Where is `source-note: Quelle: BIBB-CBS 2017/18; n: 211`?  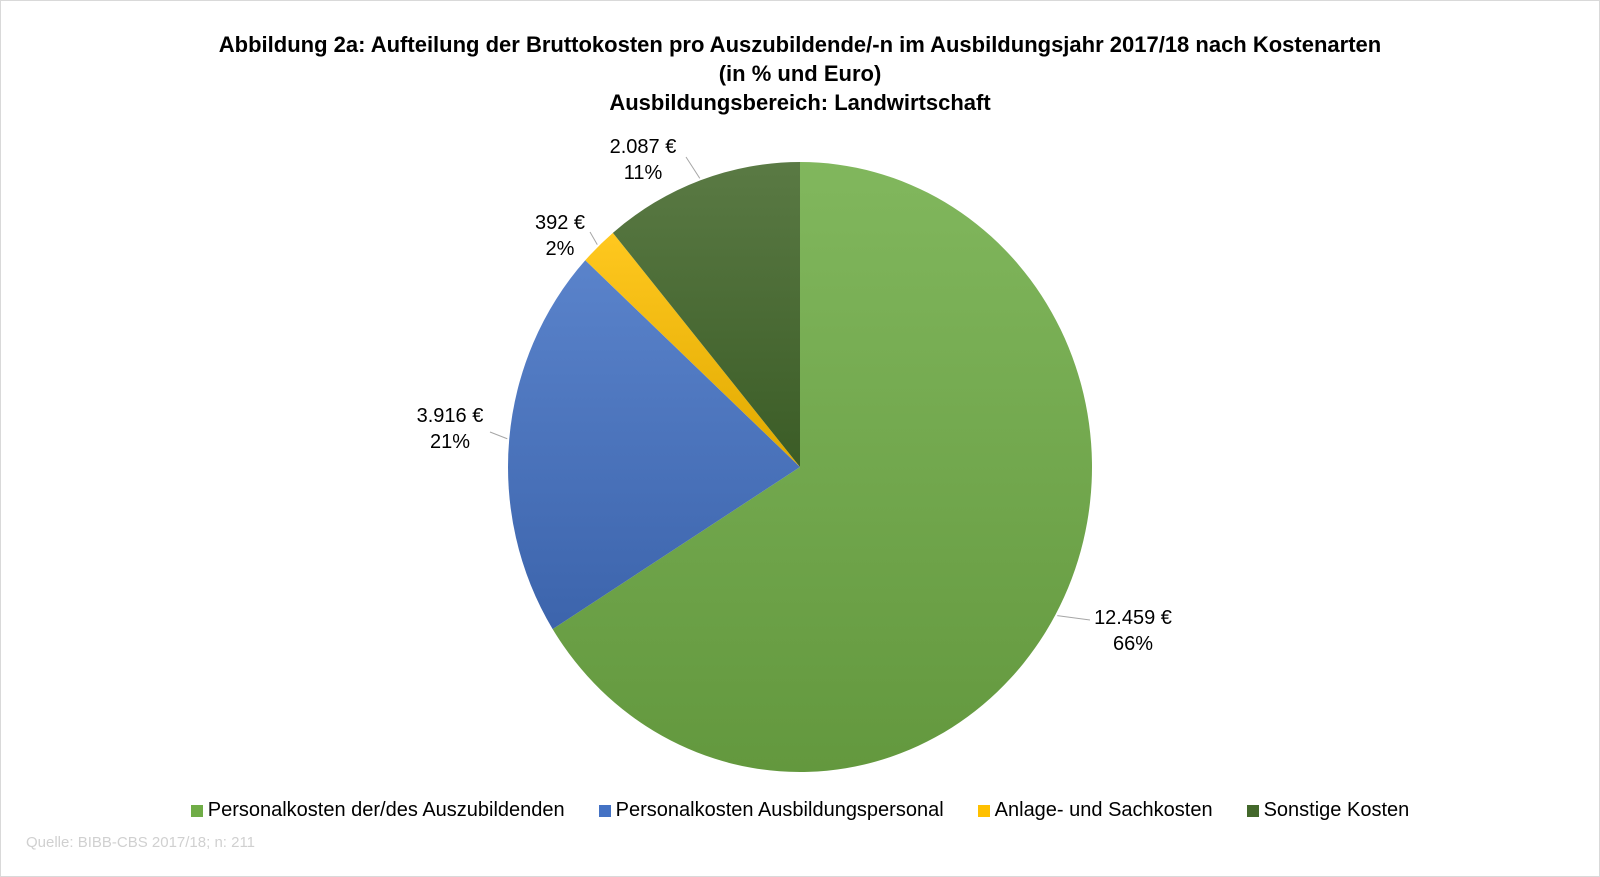 source-note: Quelle: BIBB-CBS 2017/18; n: 211 is located at coordinates (141, 842).